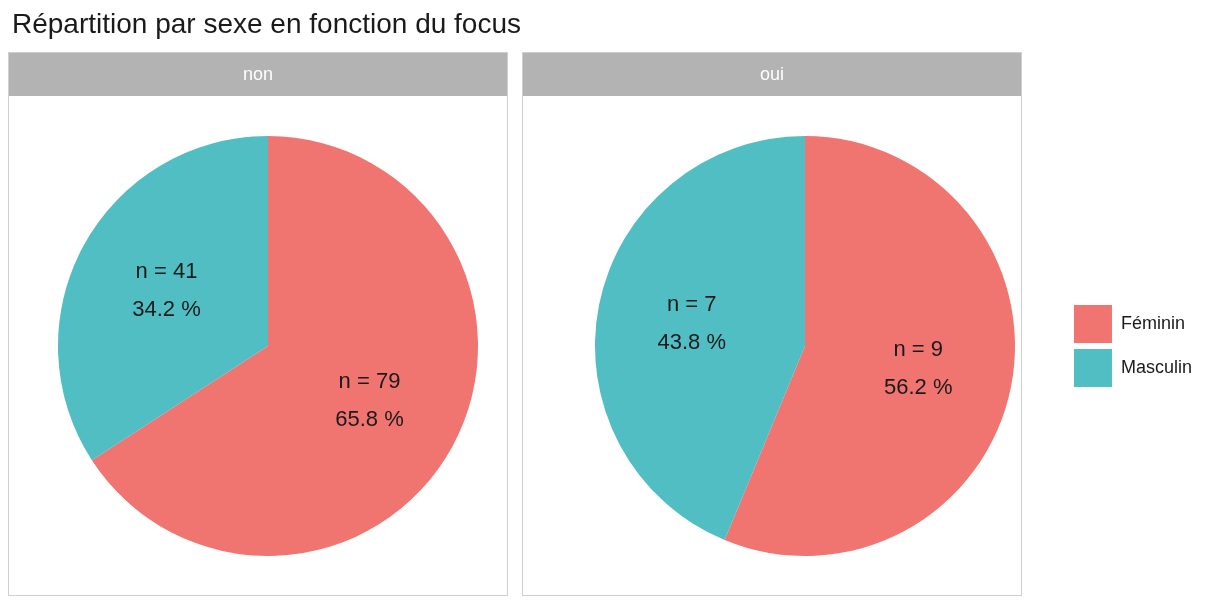 This screenshot has height=606, width=1232. What do you see at coordinates (267, 24) in the screenshot?
I see `chart-title: Répartition par sexe en fonction du focus` at bounding box center [267, 24].